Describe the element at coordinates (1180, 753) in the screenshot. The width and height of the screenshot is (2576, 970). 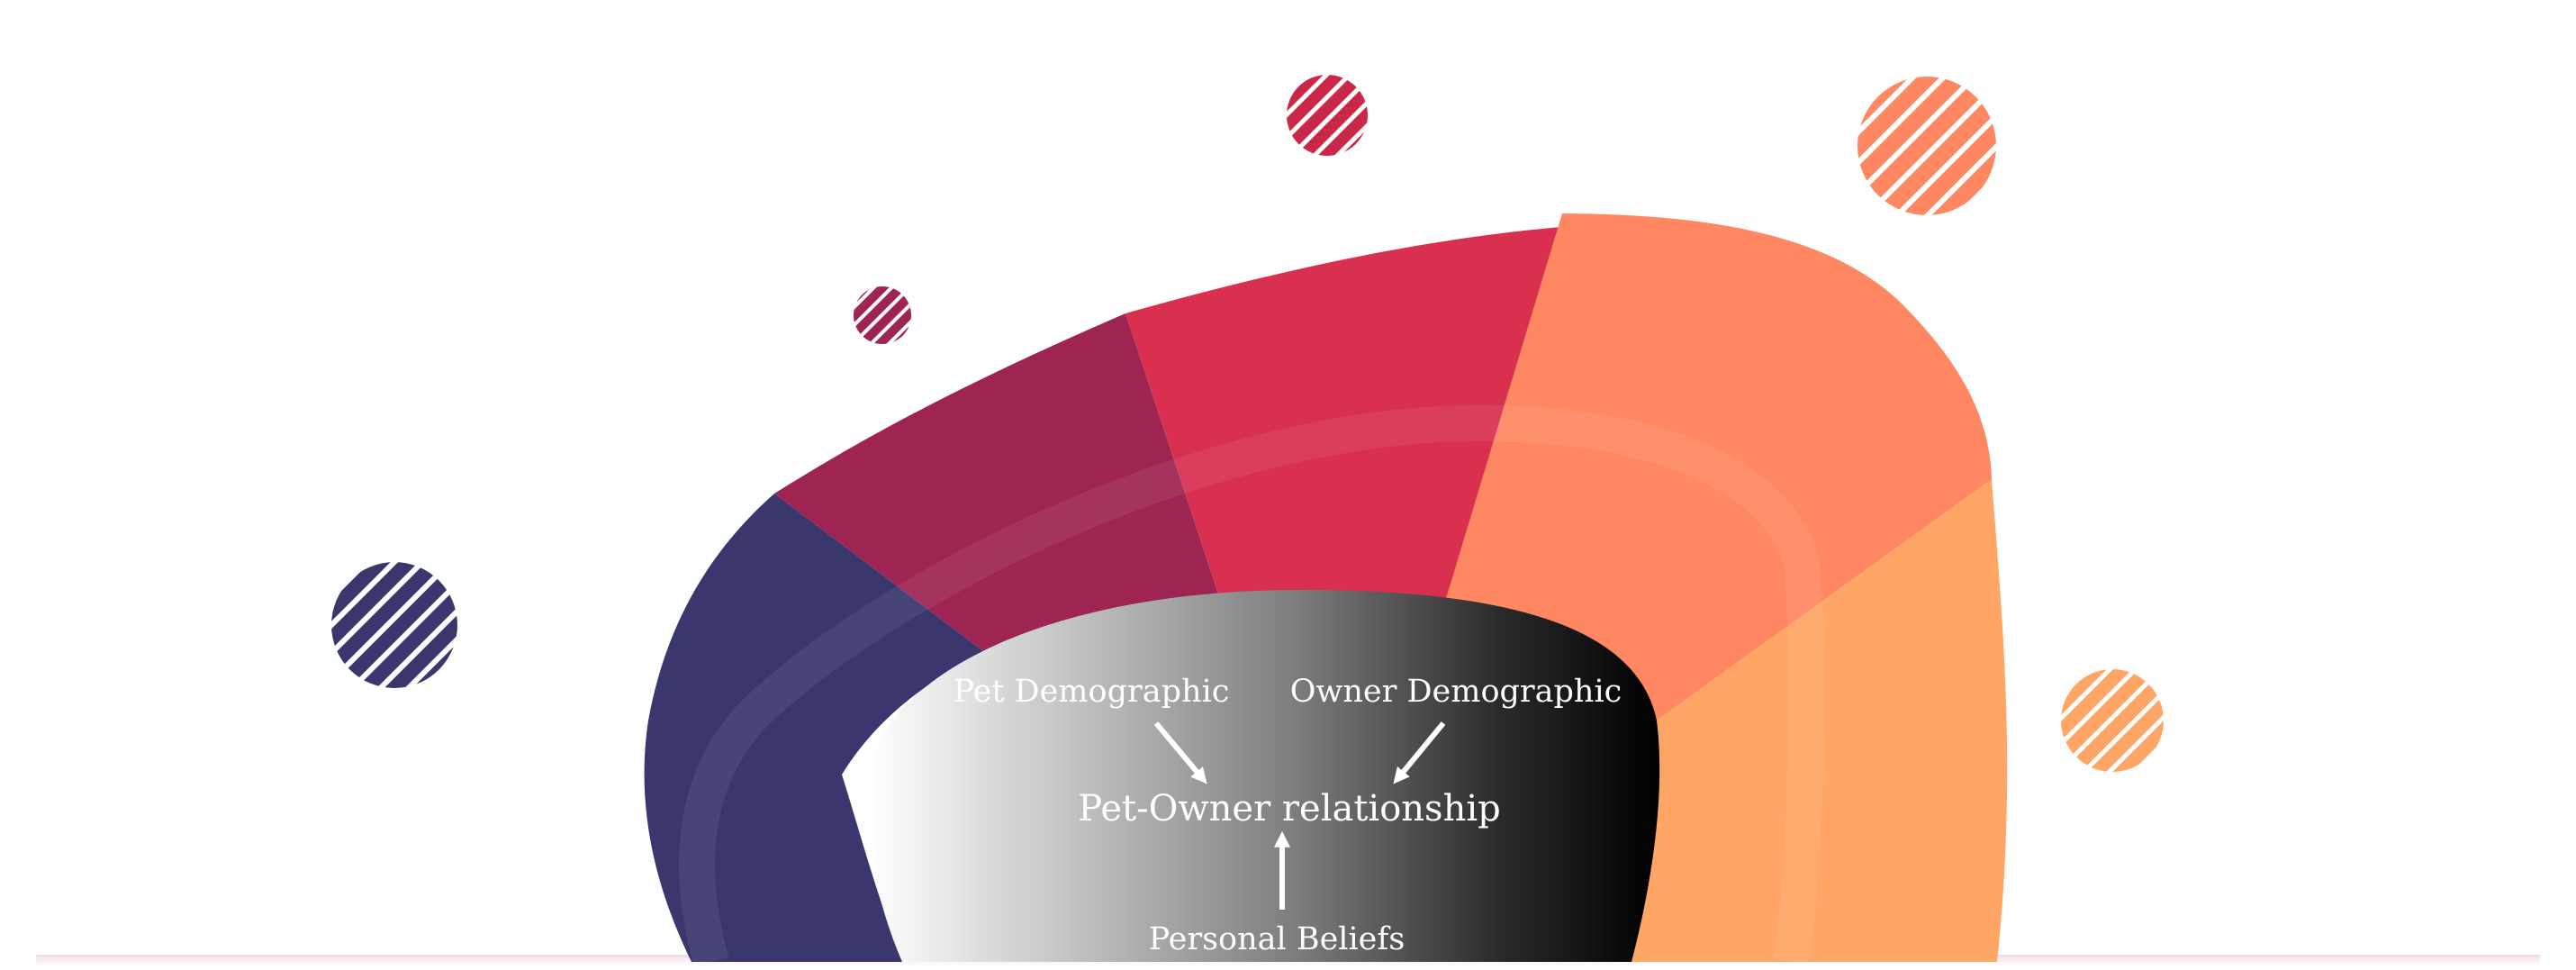
I see `arrow-pet-to-relationship` at that location.